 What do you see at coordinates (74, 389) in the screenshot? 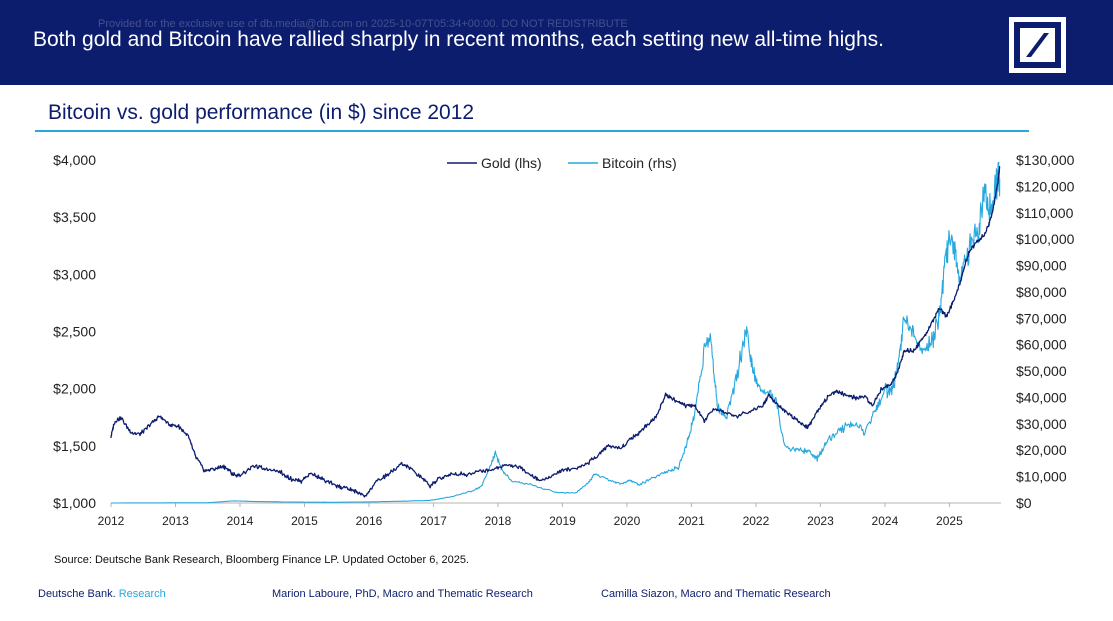
I see `left-tick-label: $2,000` at bounding box center [74, 389].